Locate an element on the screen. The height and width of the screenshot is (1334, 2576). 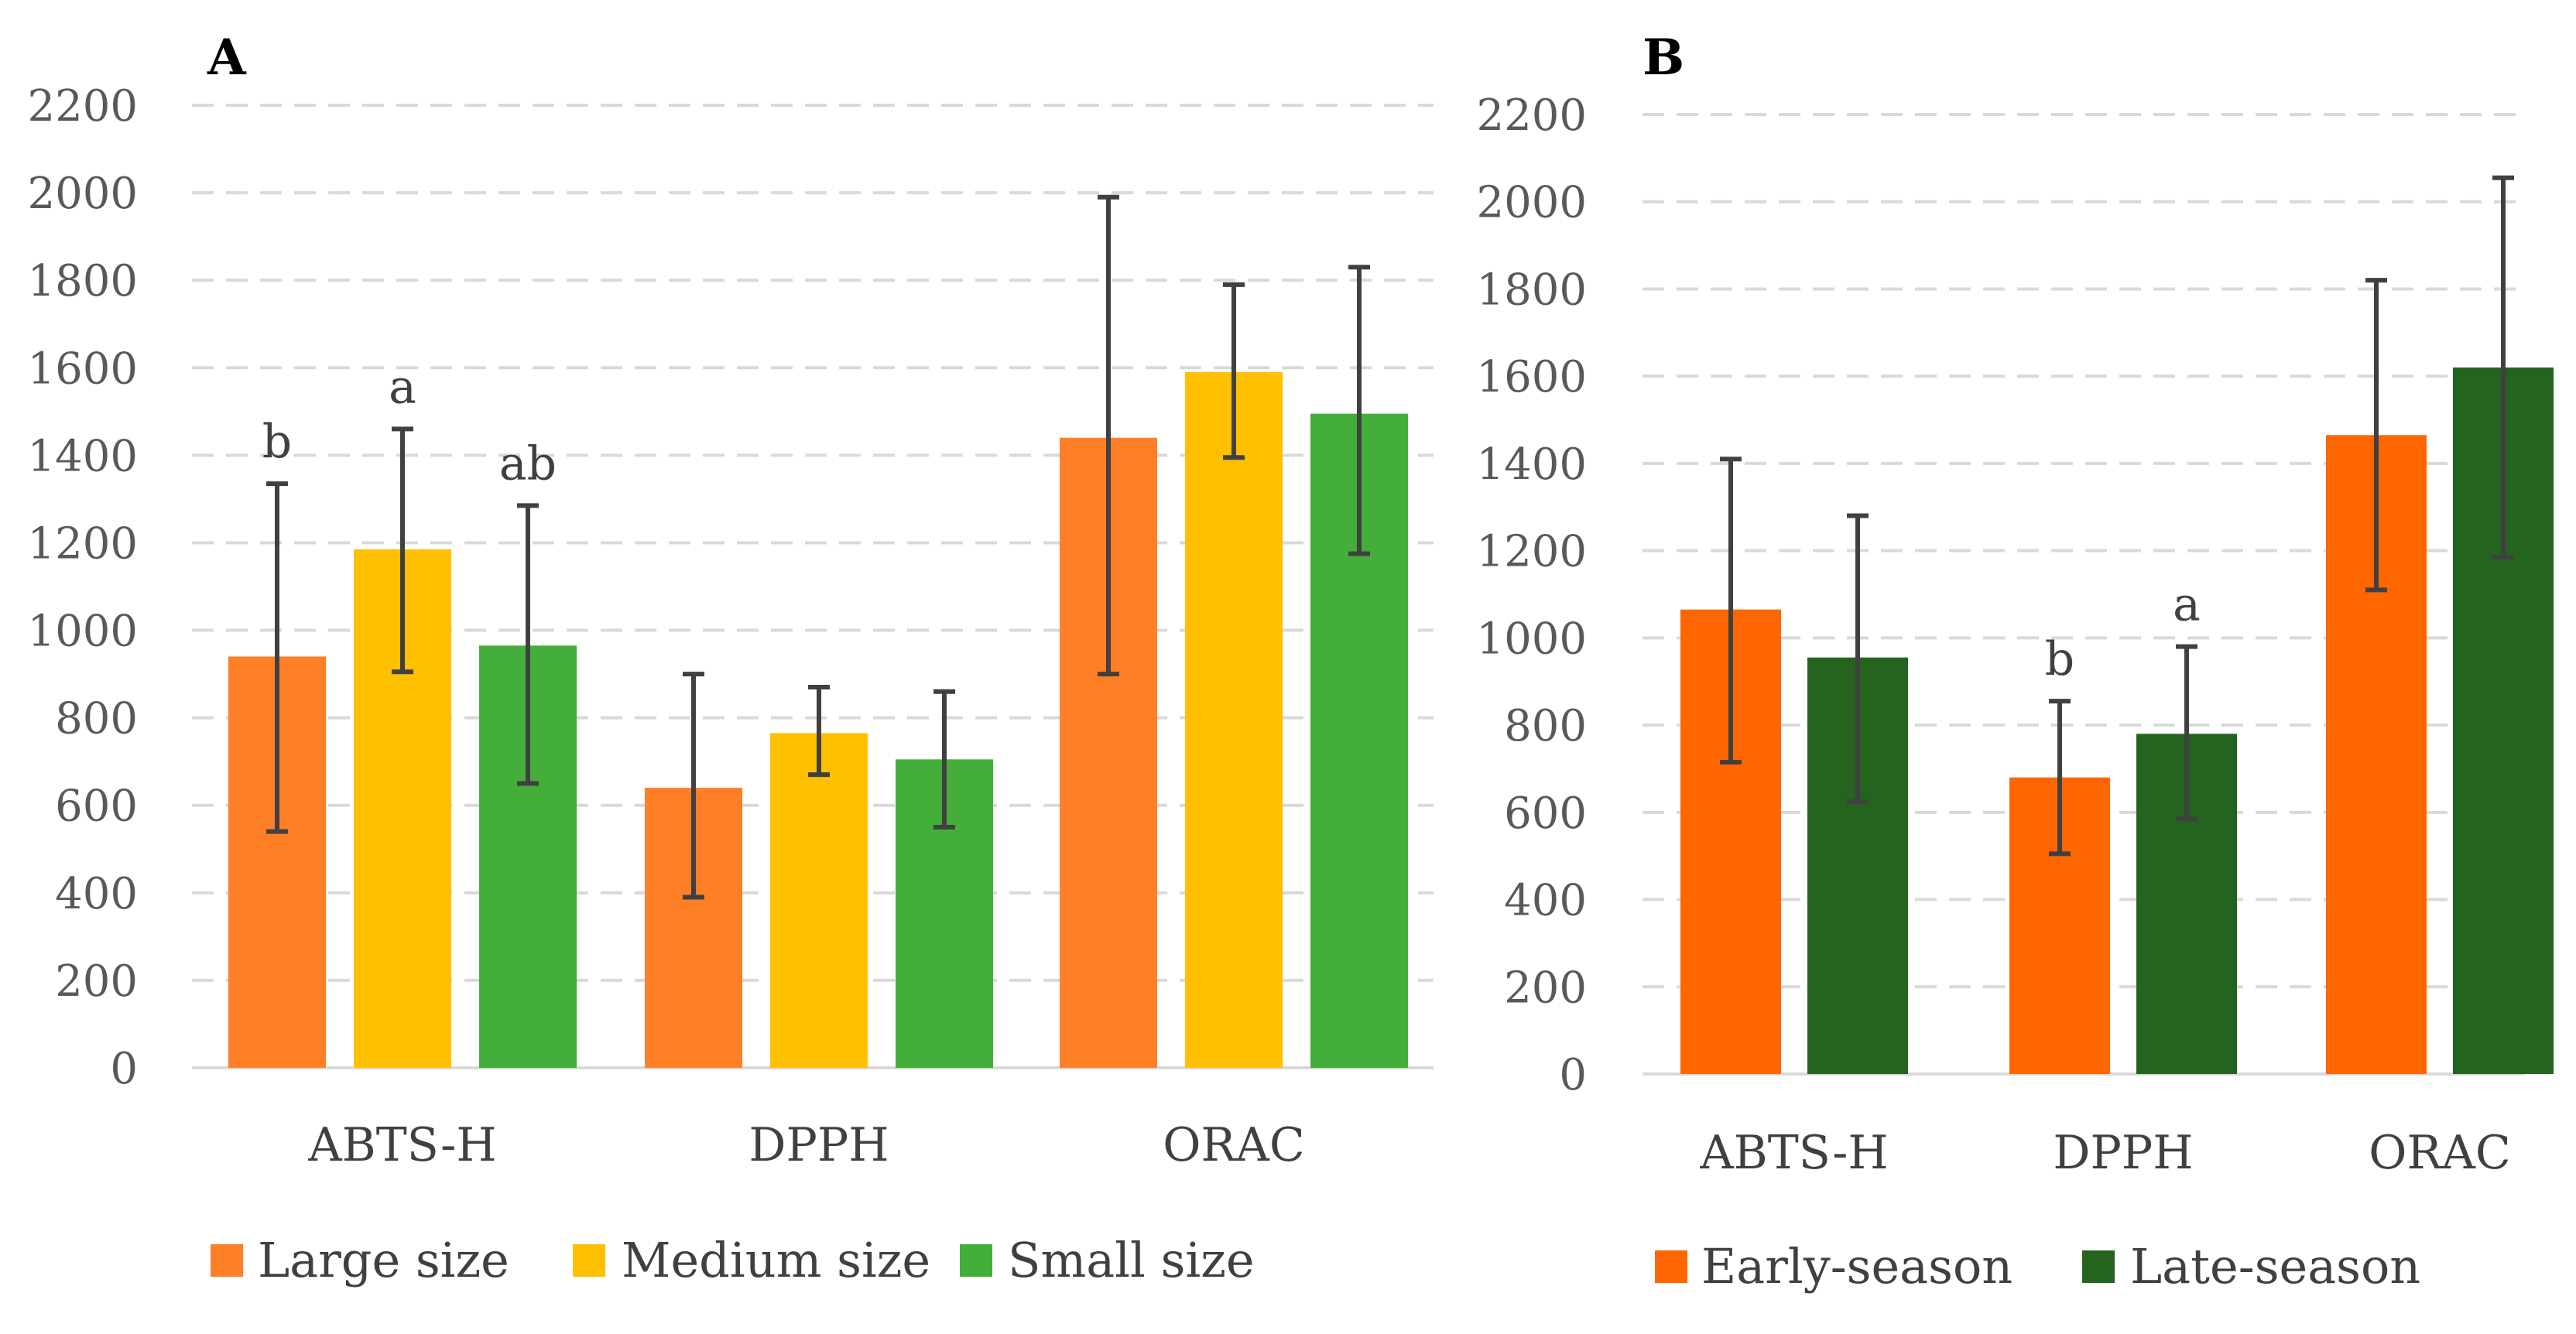
legend-label: Small size is located at coordinates (1131, 1260).